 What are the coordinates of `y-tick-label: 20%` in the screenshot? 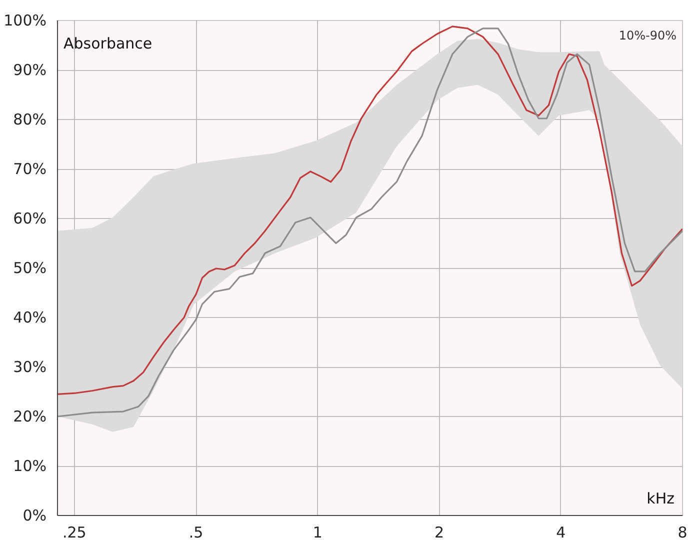 It's located at (30, 417).